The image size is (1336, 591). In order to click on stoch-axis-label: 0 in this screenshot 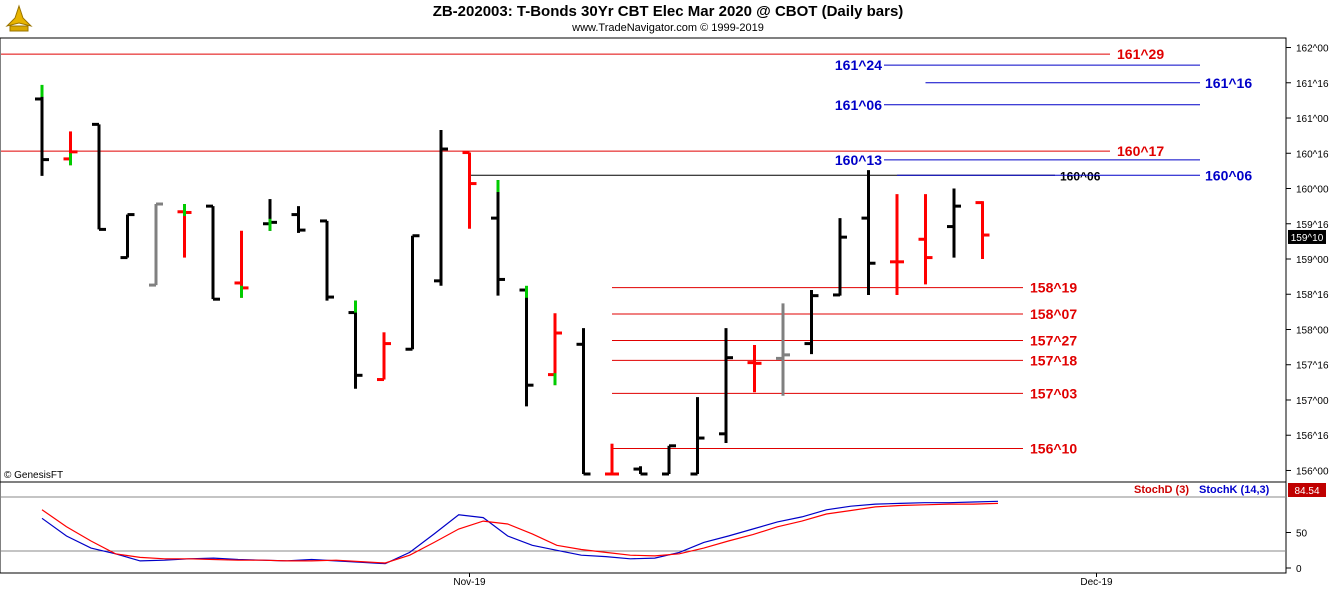, I will do `click(1299, 569)`.